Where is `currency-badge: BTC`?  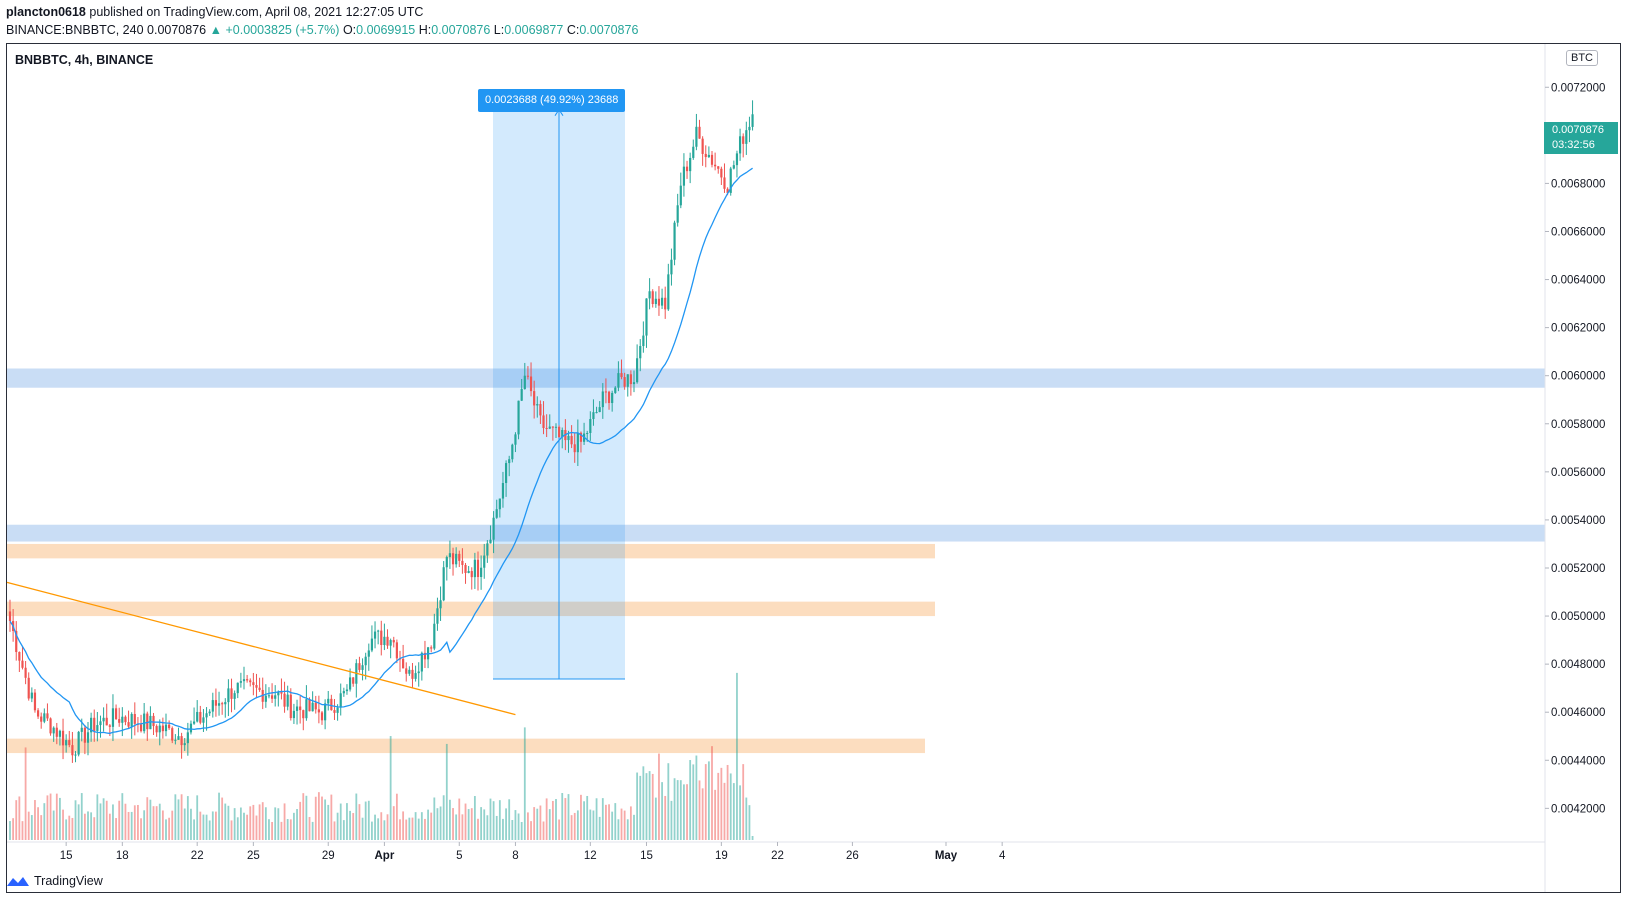
currency-badge: BTC is located at coordinates (1582, 58).